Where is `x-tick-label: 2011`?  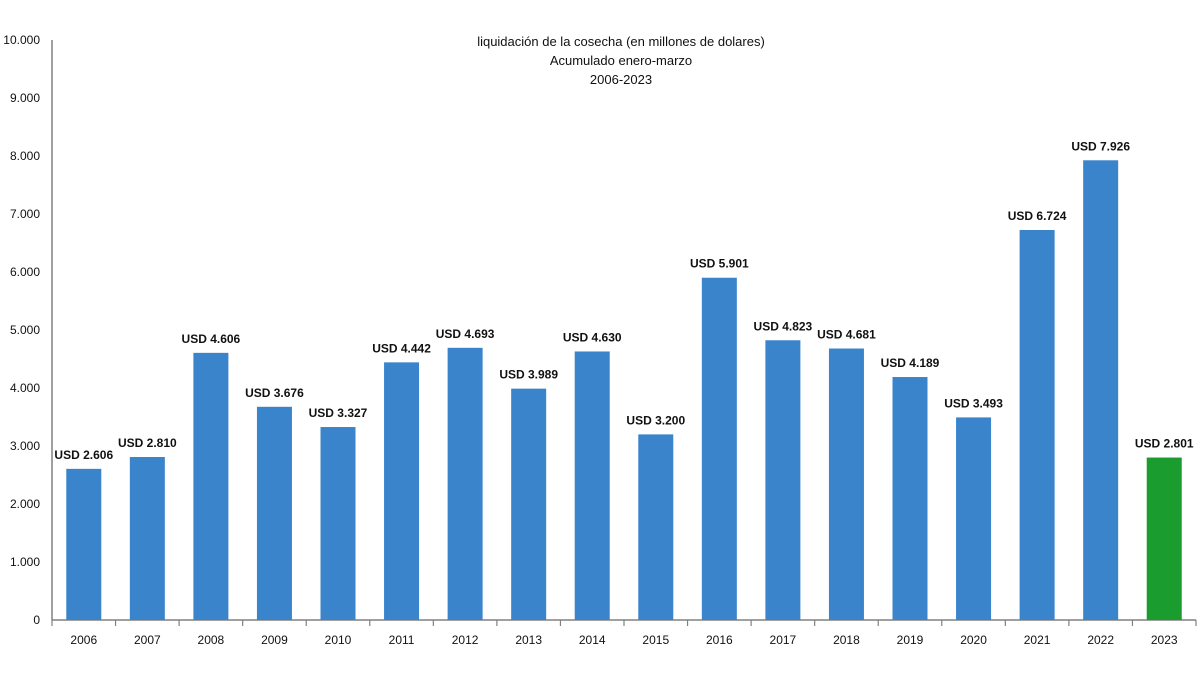 x-tick-label: 2011 is located at coordinates (402, 640).